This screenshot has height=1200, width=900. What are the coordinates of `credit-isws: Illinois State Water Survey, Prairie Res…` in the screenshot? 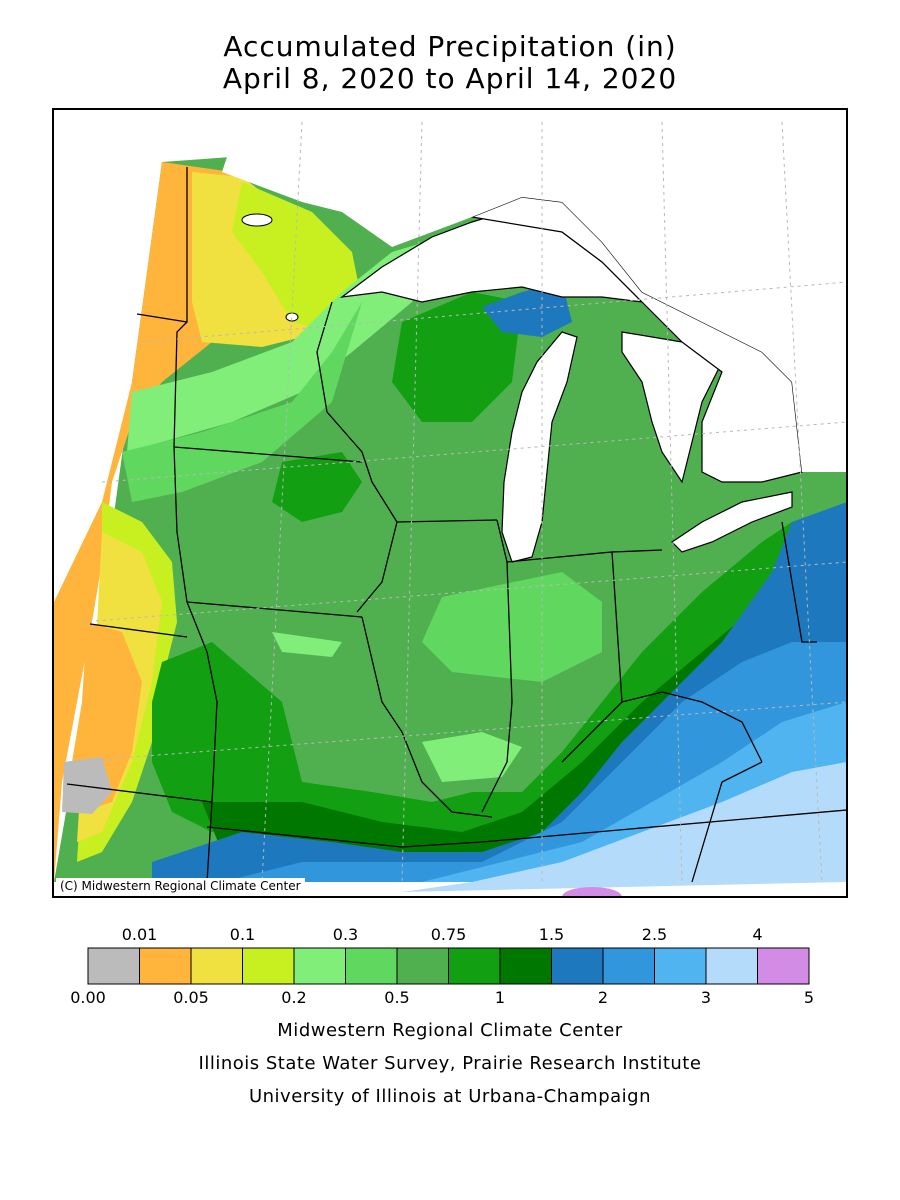 It's located at (450, 1063).